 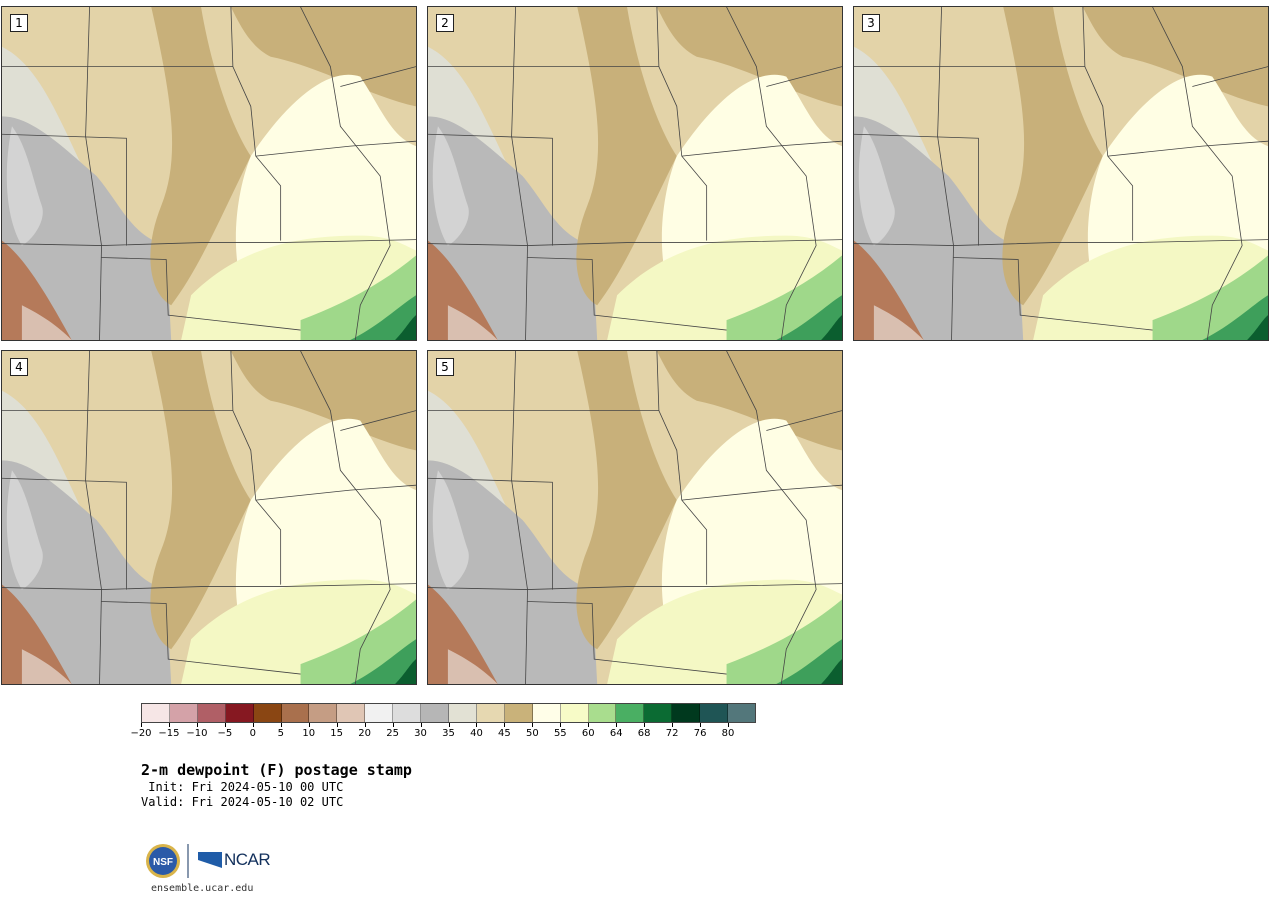 I want to click on colorbar-tick-label: 76, so click(x=700, y=733).